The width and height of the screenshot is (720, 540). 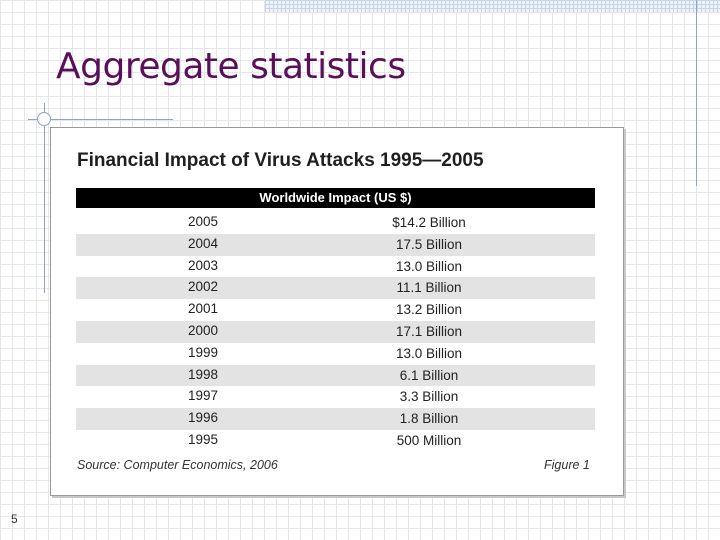 What do you see at coordinates (429, 419) in the screenshot?
I see `impact-cell: 1.8 Billion` at bounding box center [429, 419].